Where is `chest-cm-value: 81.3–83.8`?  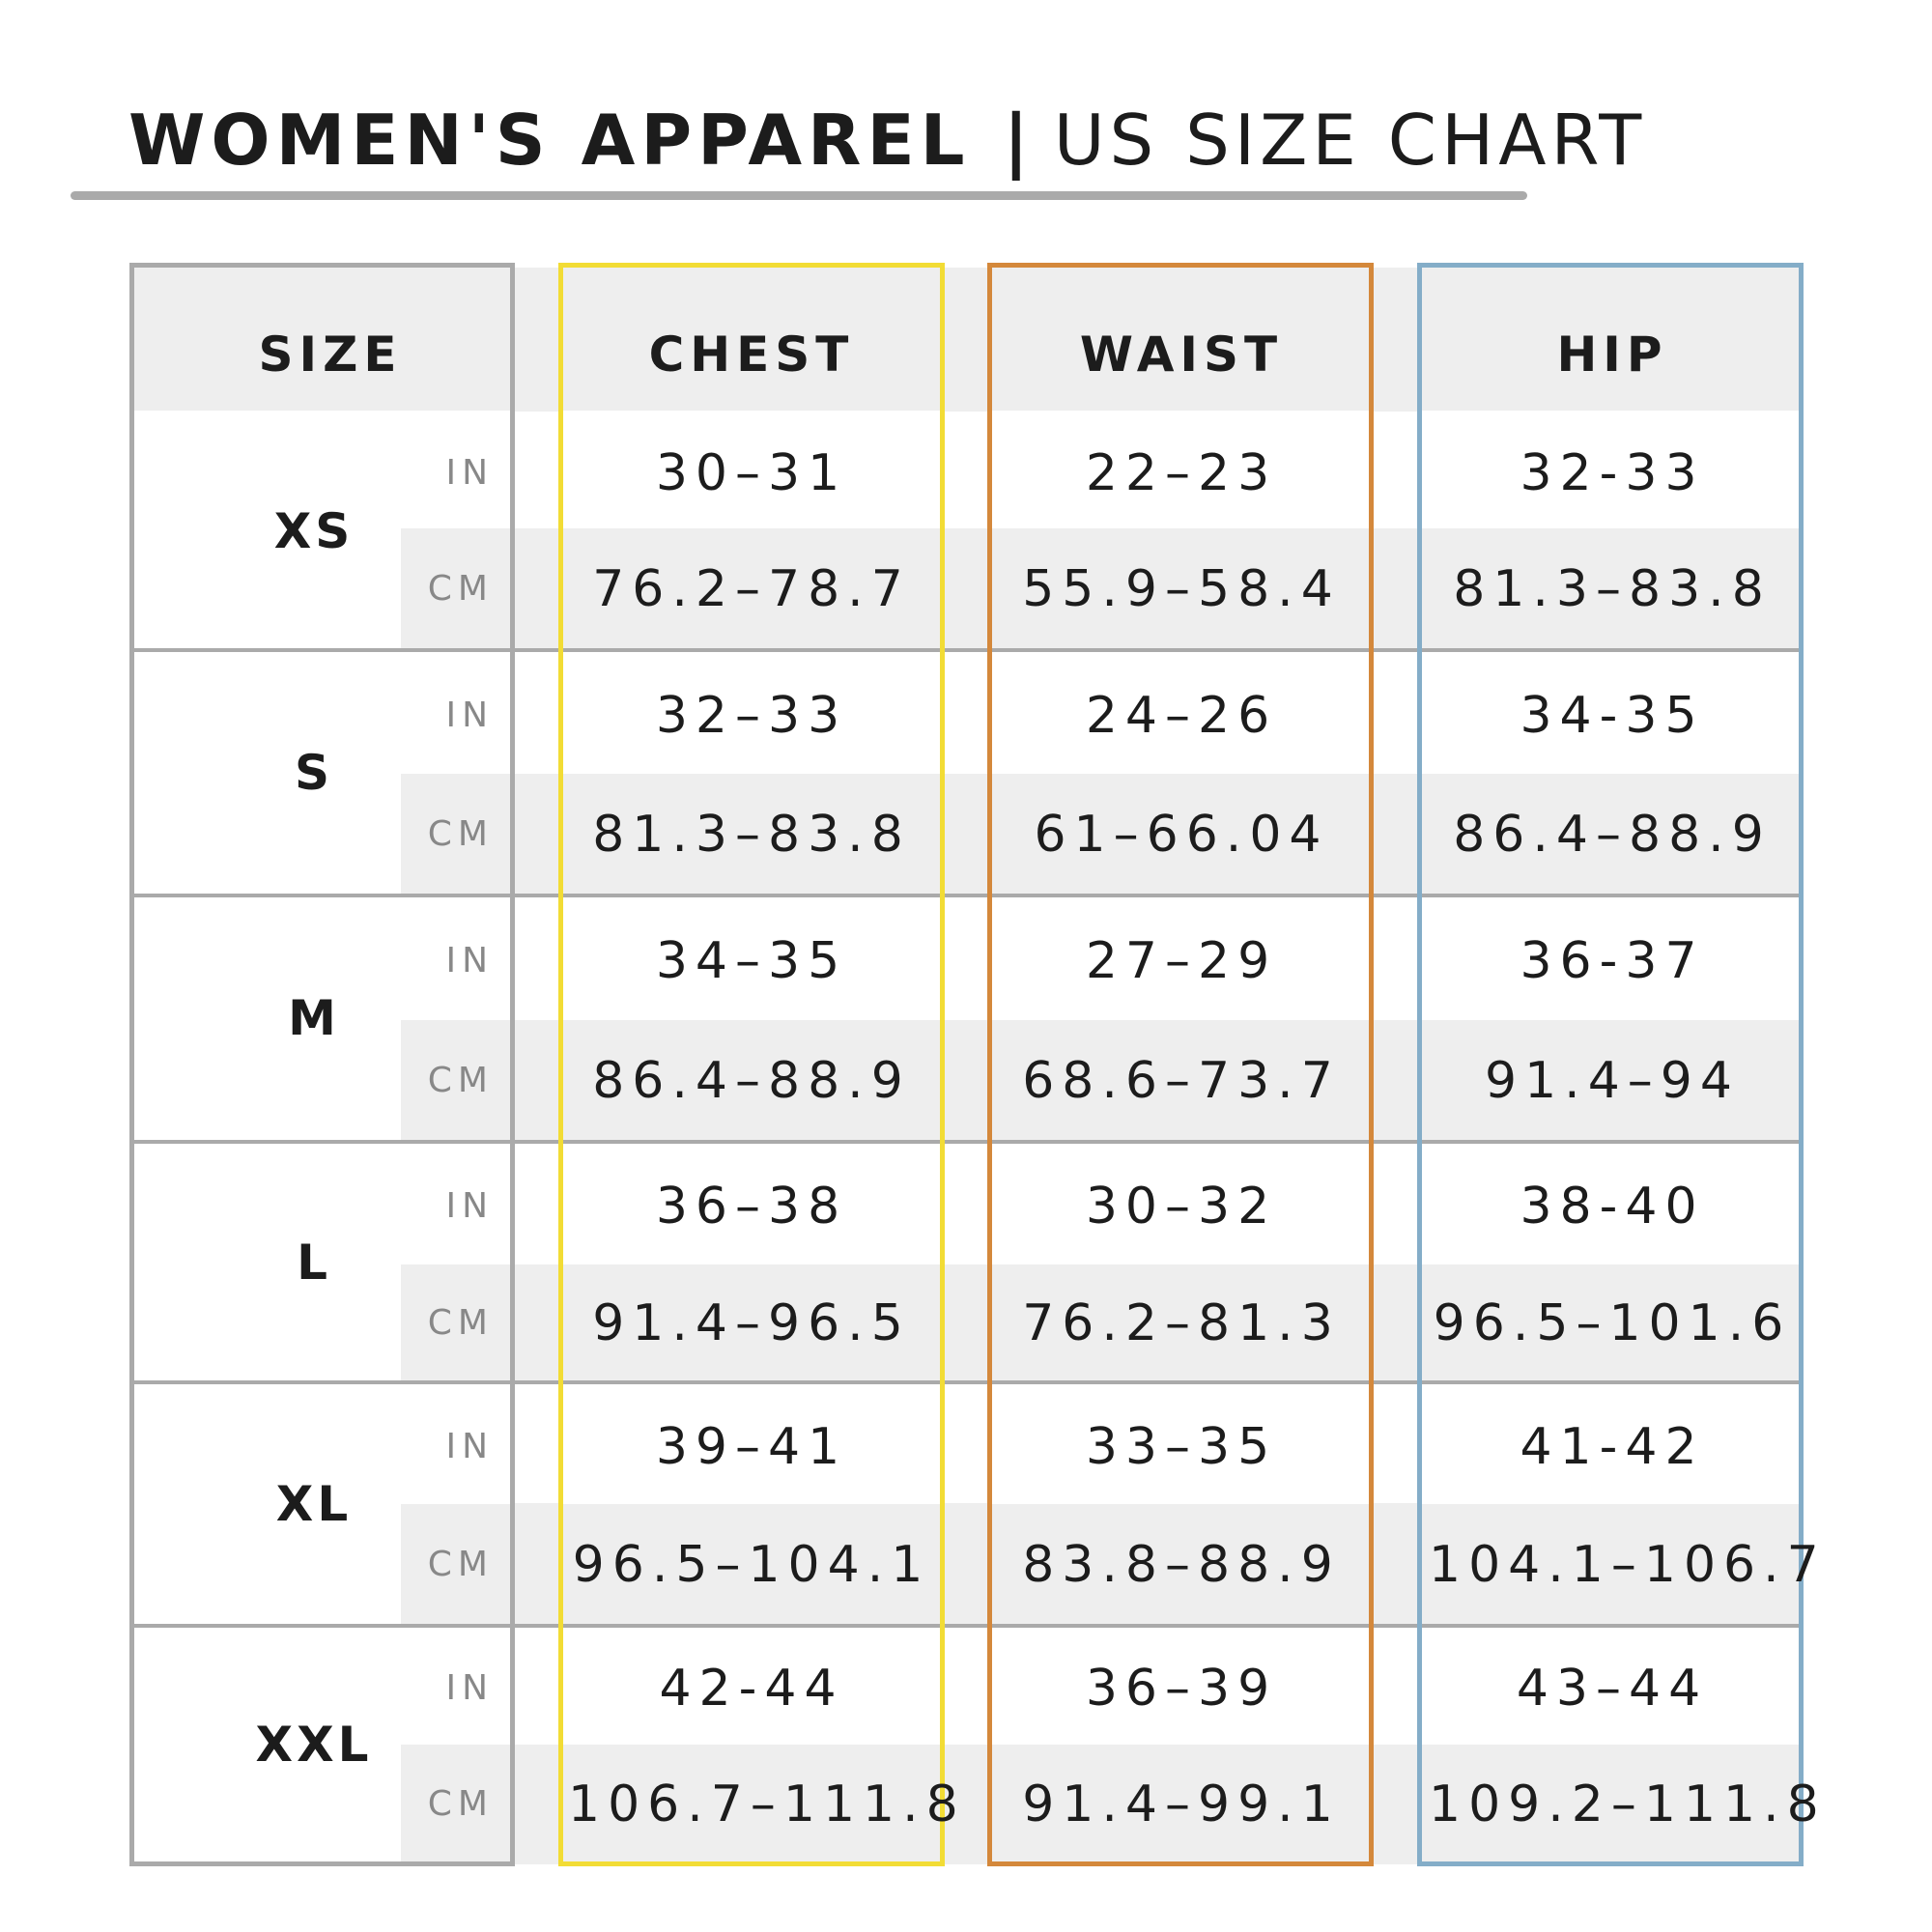
chest-cm-value: 81.3–83.8 is located at coordinates (751, 835).